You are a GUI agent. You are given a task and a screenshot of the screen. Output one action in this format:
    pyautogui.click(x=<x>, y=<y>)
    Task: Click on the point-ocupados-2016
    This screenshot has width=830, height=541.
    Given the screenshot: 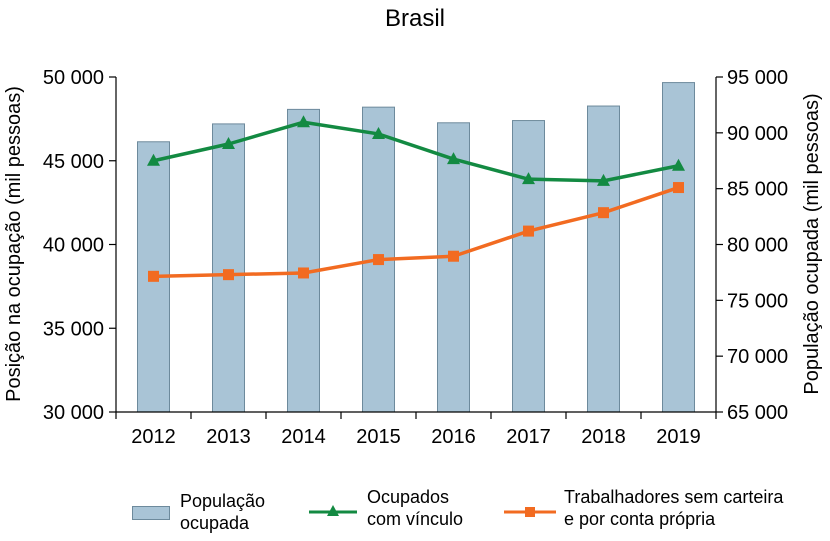 What is the action you would take?
    pyautogui.click(x=453, y=158)
    